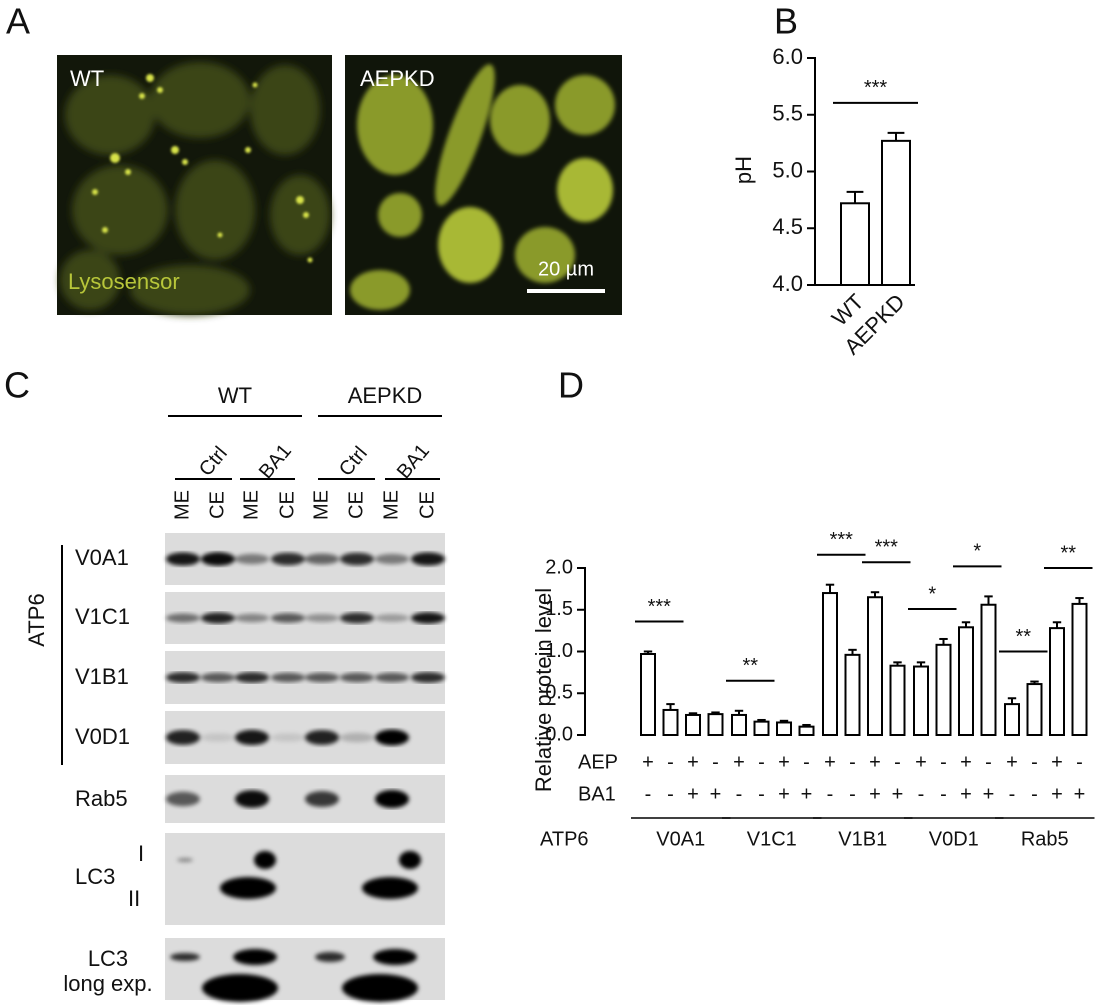 The image size is (1100, 1005). Describe the element at coordinates (680, 839) in the screenshot. I see `group-label: V0A1` at that location.